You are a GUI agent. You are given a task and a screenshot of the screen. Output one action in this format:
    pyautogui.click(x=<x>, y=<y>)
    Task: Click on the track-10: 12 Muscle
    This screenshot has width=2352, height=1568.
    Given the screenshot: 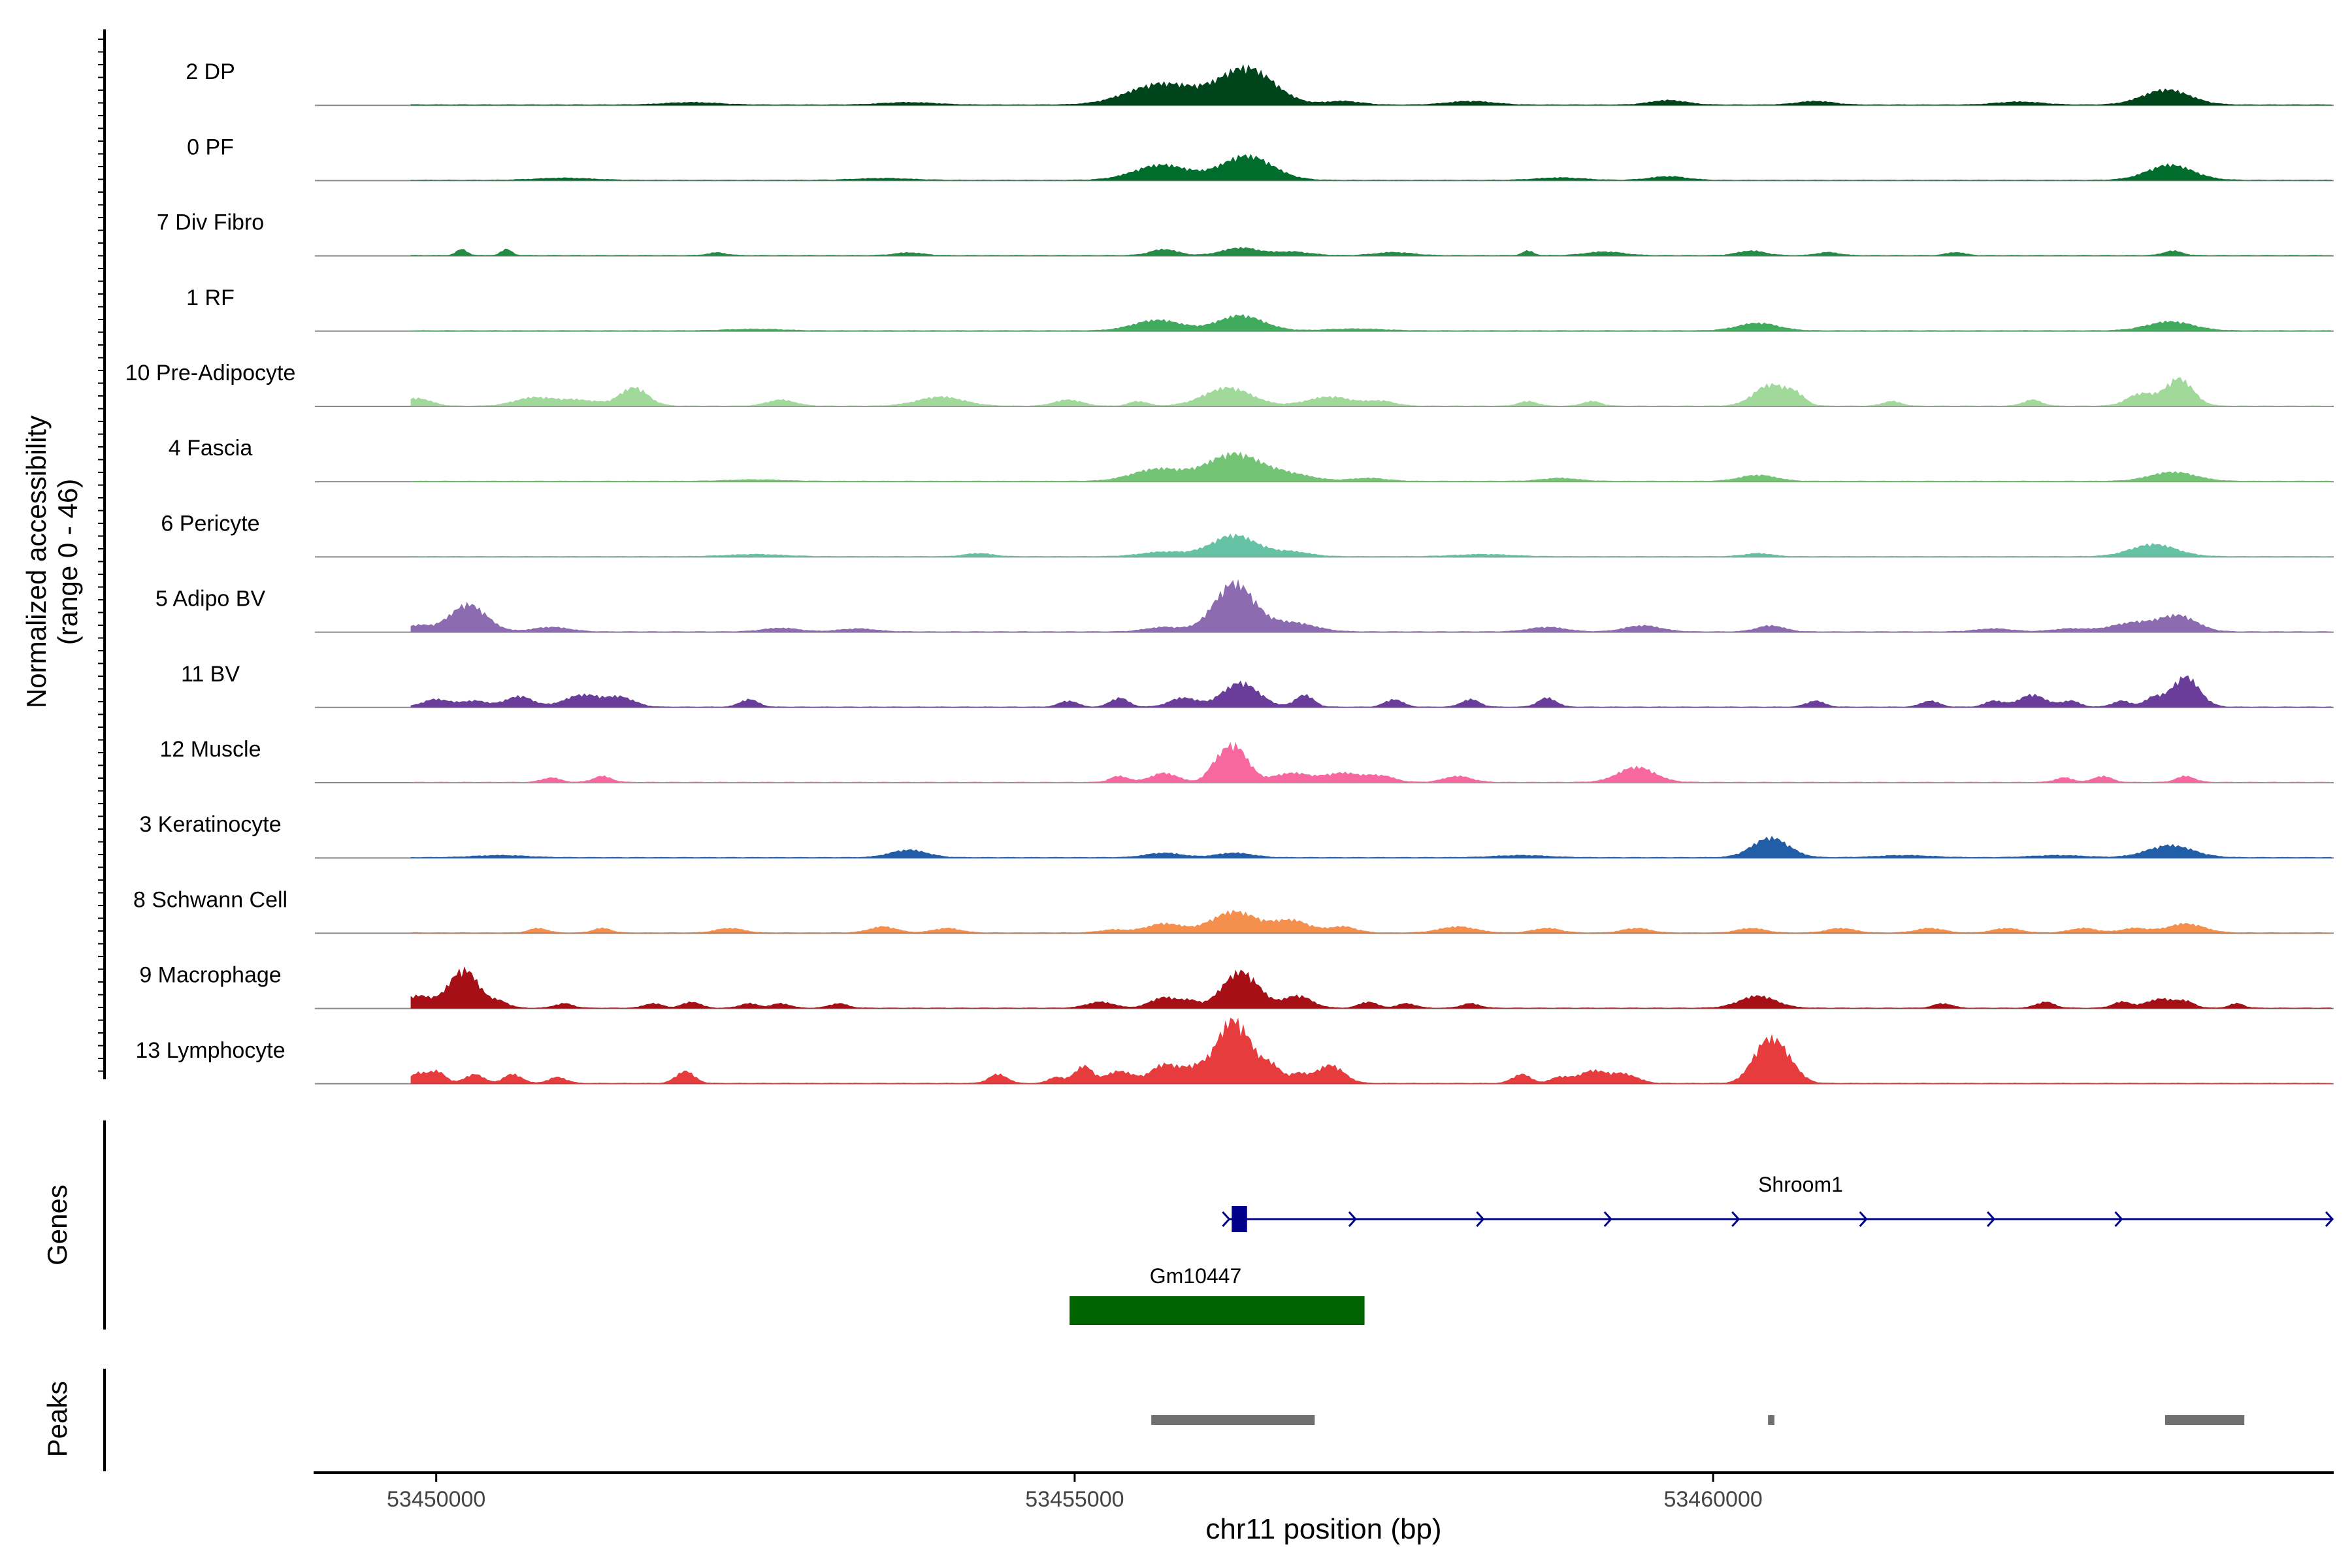 What is the action you would take?
    pyautogui.click(x=1247, y=760)
    